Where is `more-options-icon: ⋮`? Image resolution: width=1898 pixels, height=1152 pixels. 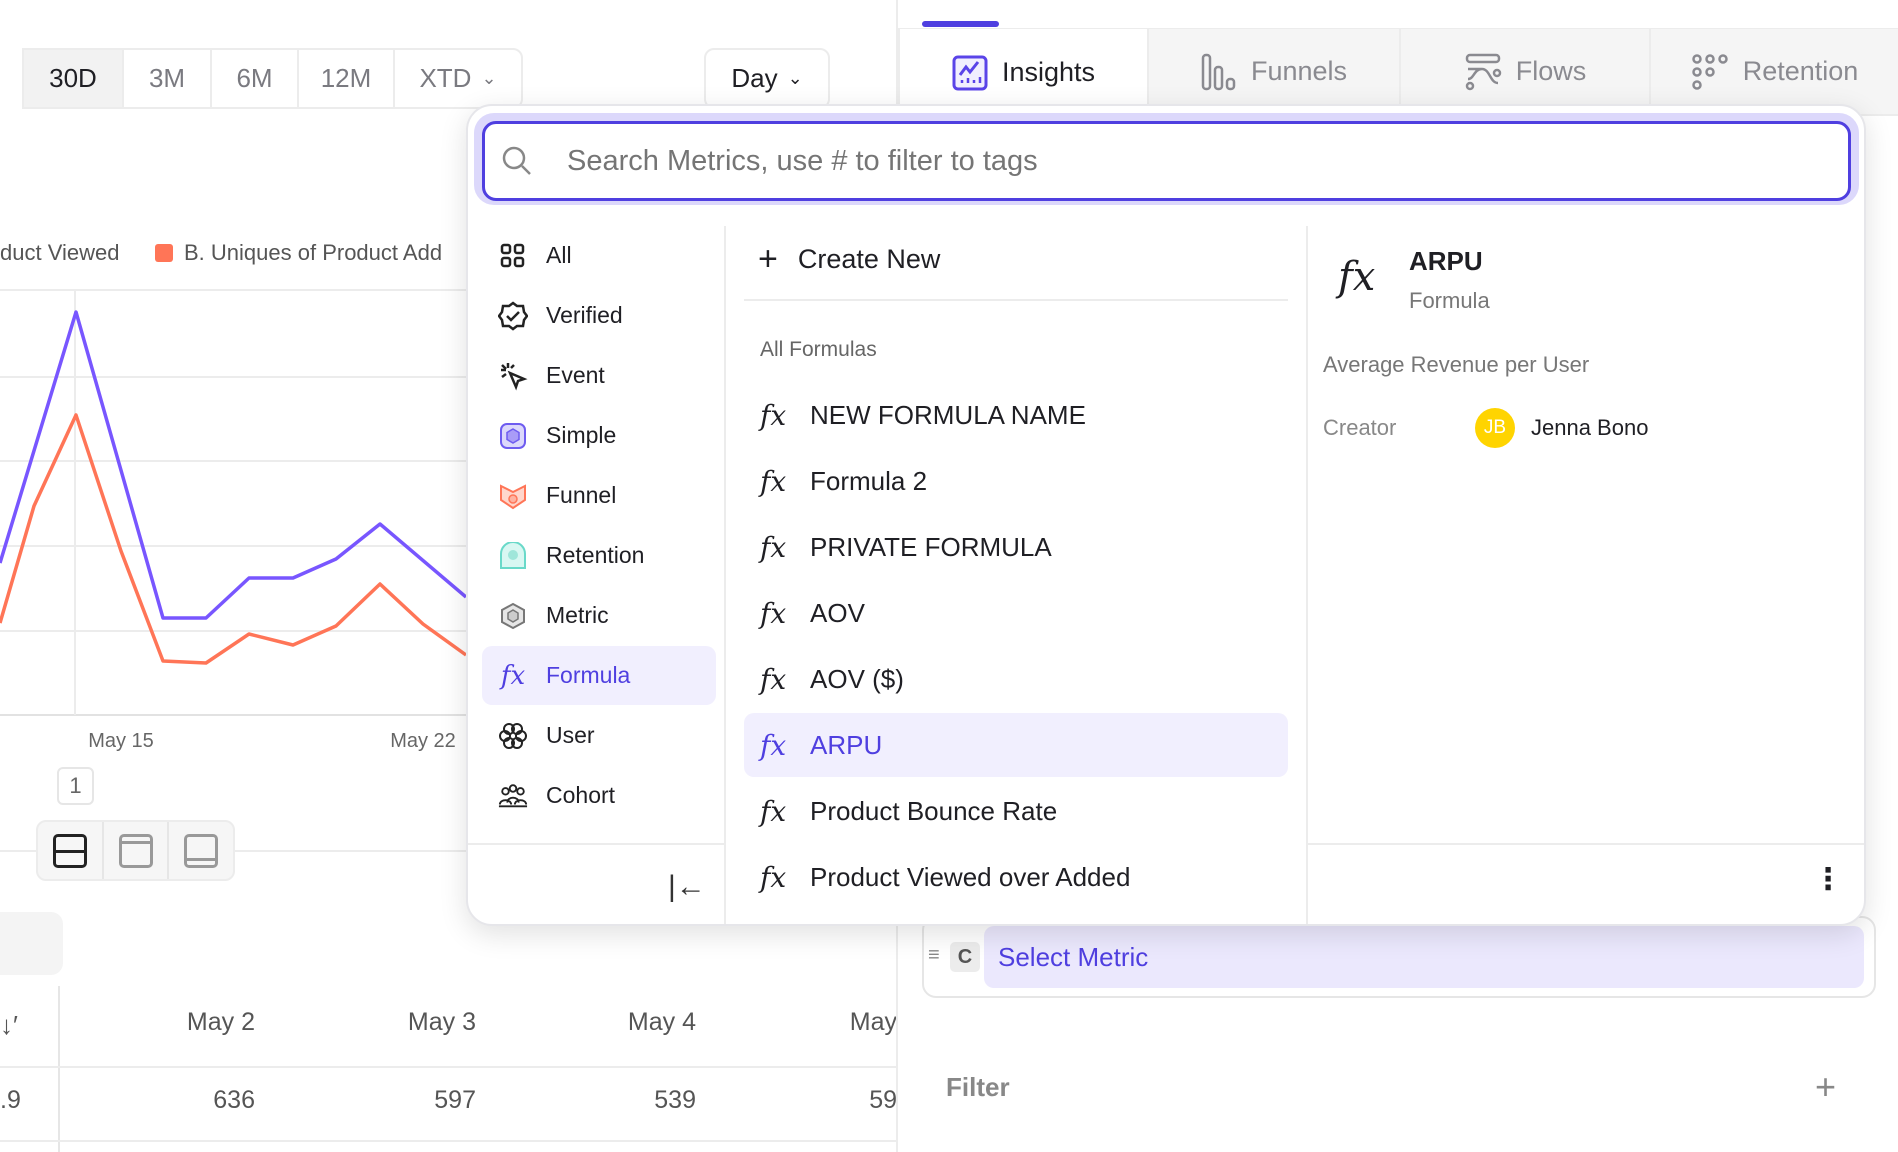
more-options-icon: ⋮ is located at coordinates (1828, 879).